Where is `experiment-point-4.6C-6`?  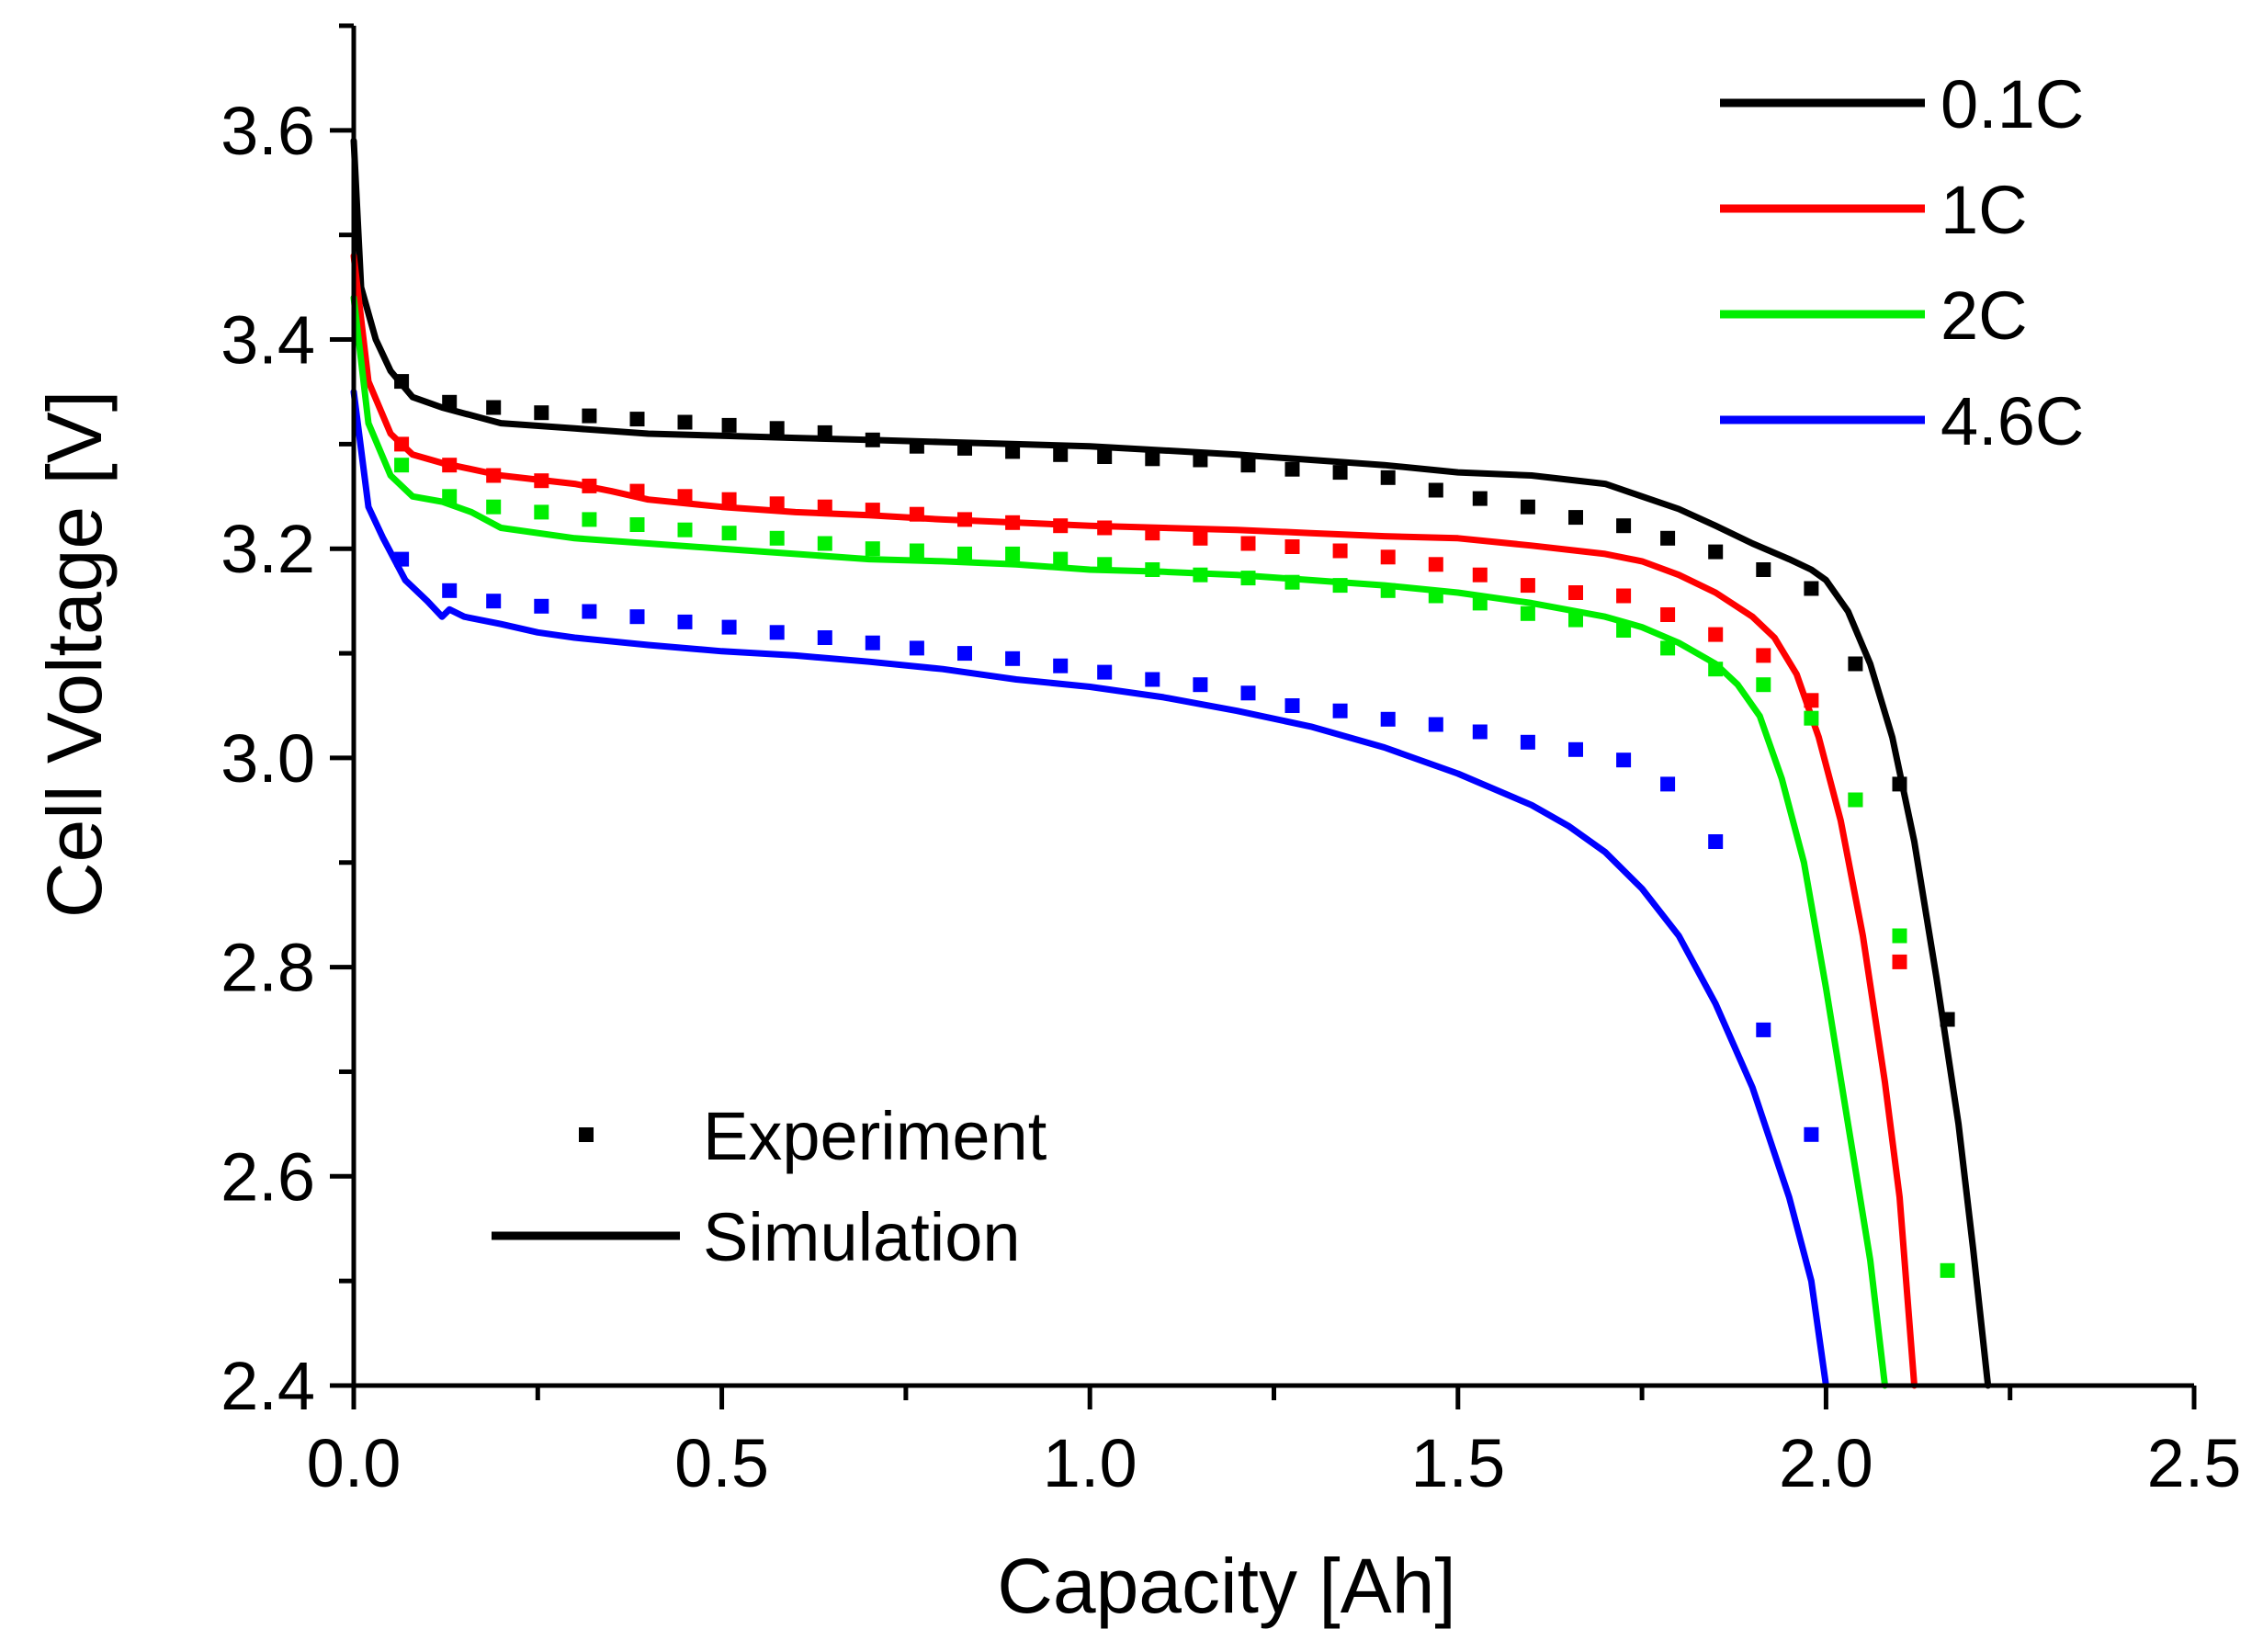
experiment-point-4.6C-6 is located at coordinates (685, 621).